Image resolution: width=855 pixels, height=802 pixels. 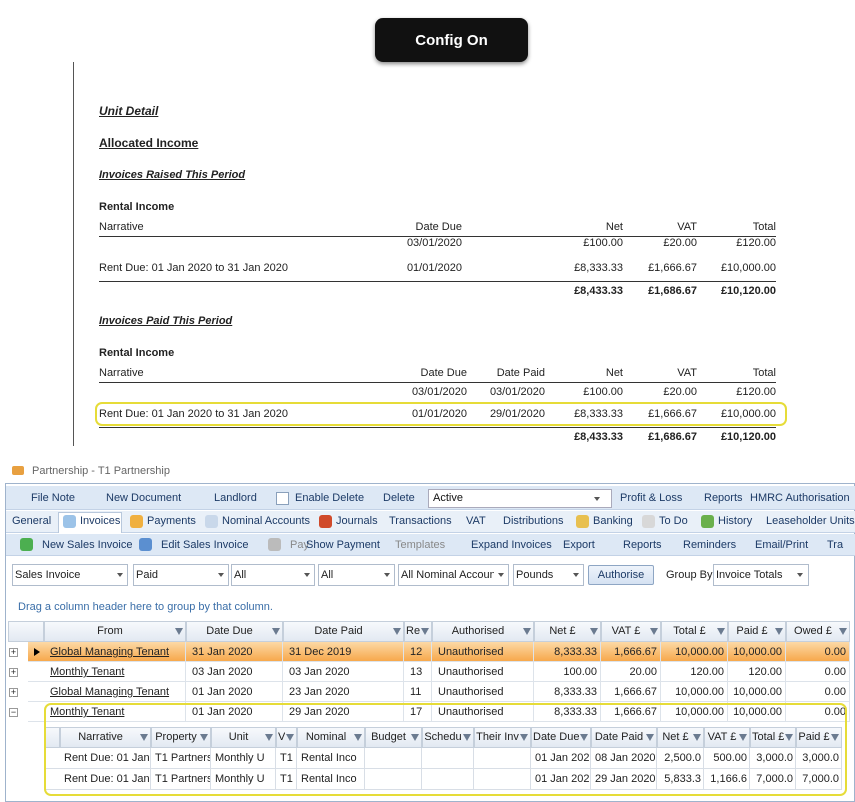 I want to click on action-button: Email/Print, so click(x=782, y=545).